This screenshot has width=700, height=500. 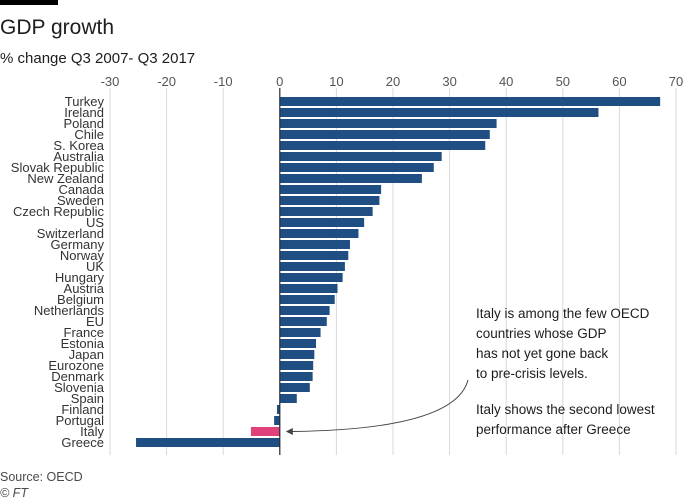 What do you see at coordinates (166, 81) in the screenshot?
I see `x-tick-label: -20` at bounding box center [166, 81].